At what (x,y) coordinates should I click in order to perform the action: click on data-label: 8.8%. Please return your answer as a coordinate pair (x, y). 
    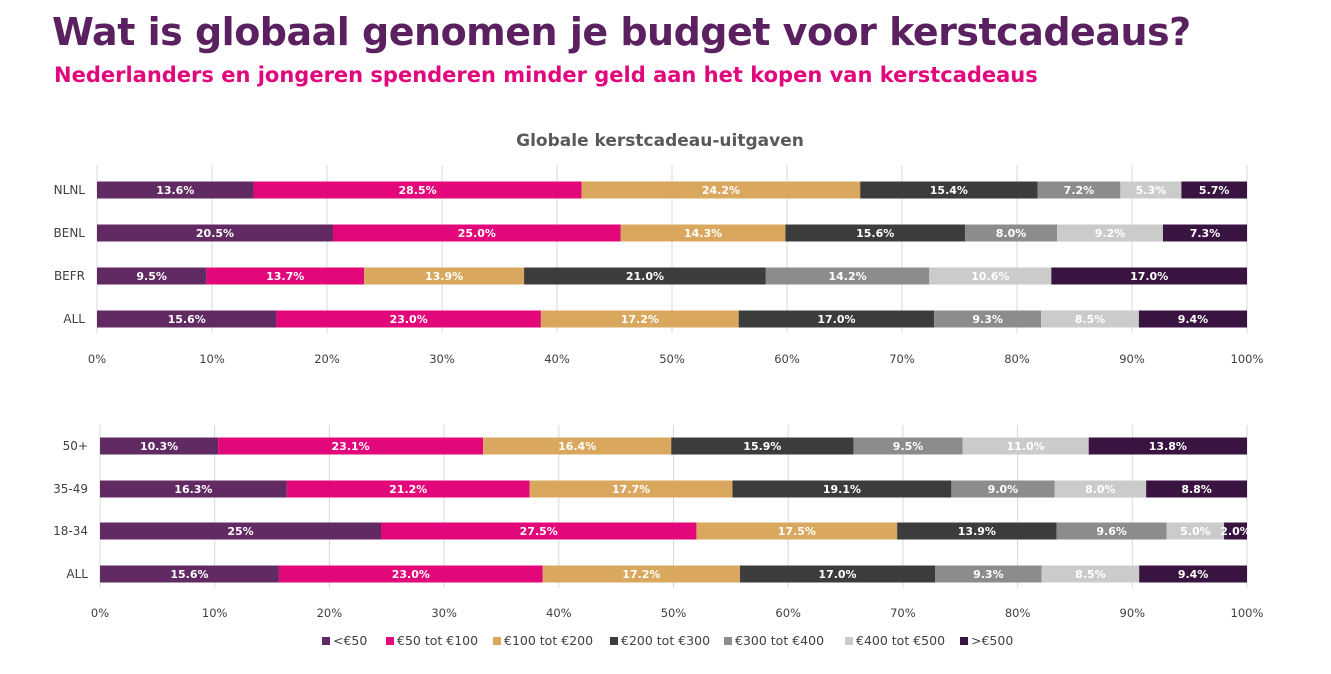
    Looking at the image, I should click on (1196, 489).